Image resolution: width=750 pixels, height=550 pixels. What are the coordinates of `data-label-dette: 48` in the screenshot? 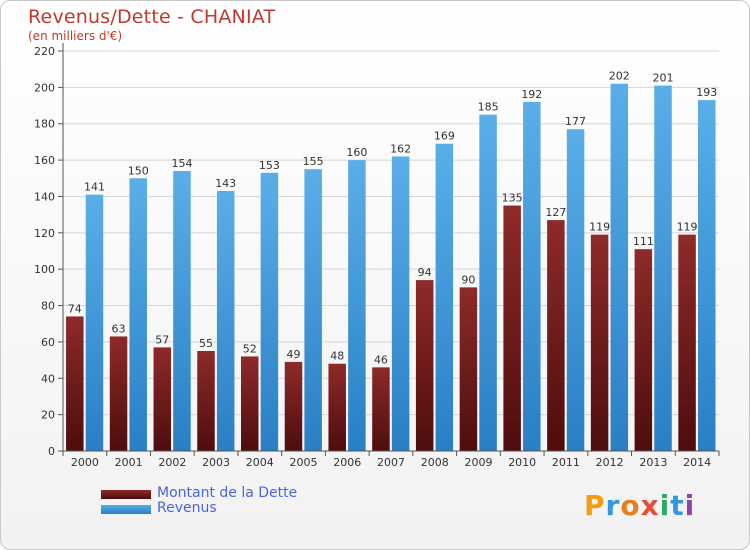 It's located at (337, 356).